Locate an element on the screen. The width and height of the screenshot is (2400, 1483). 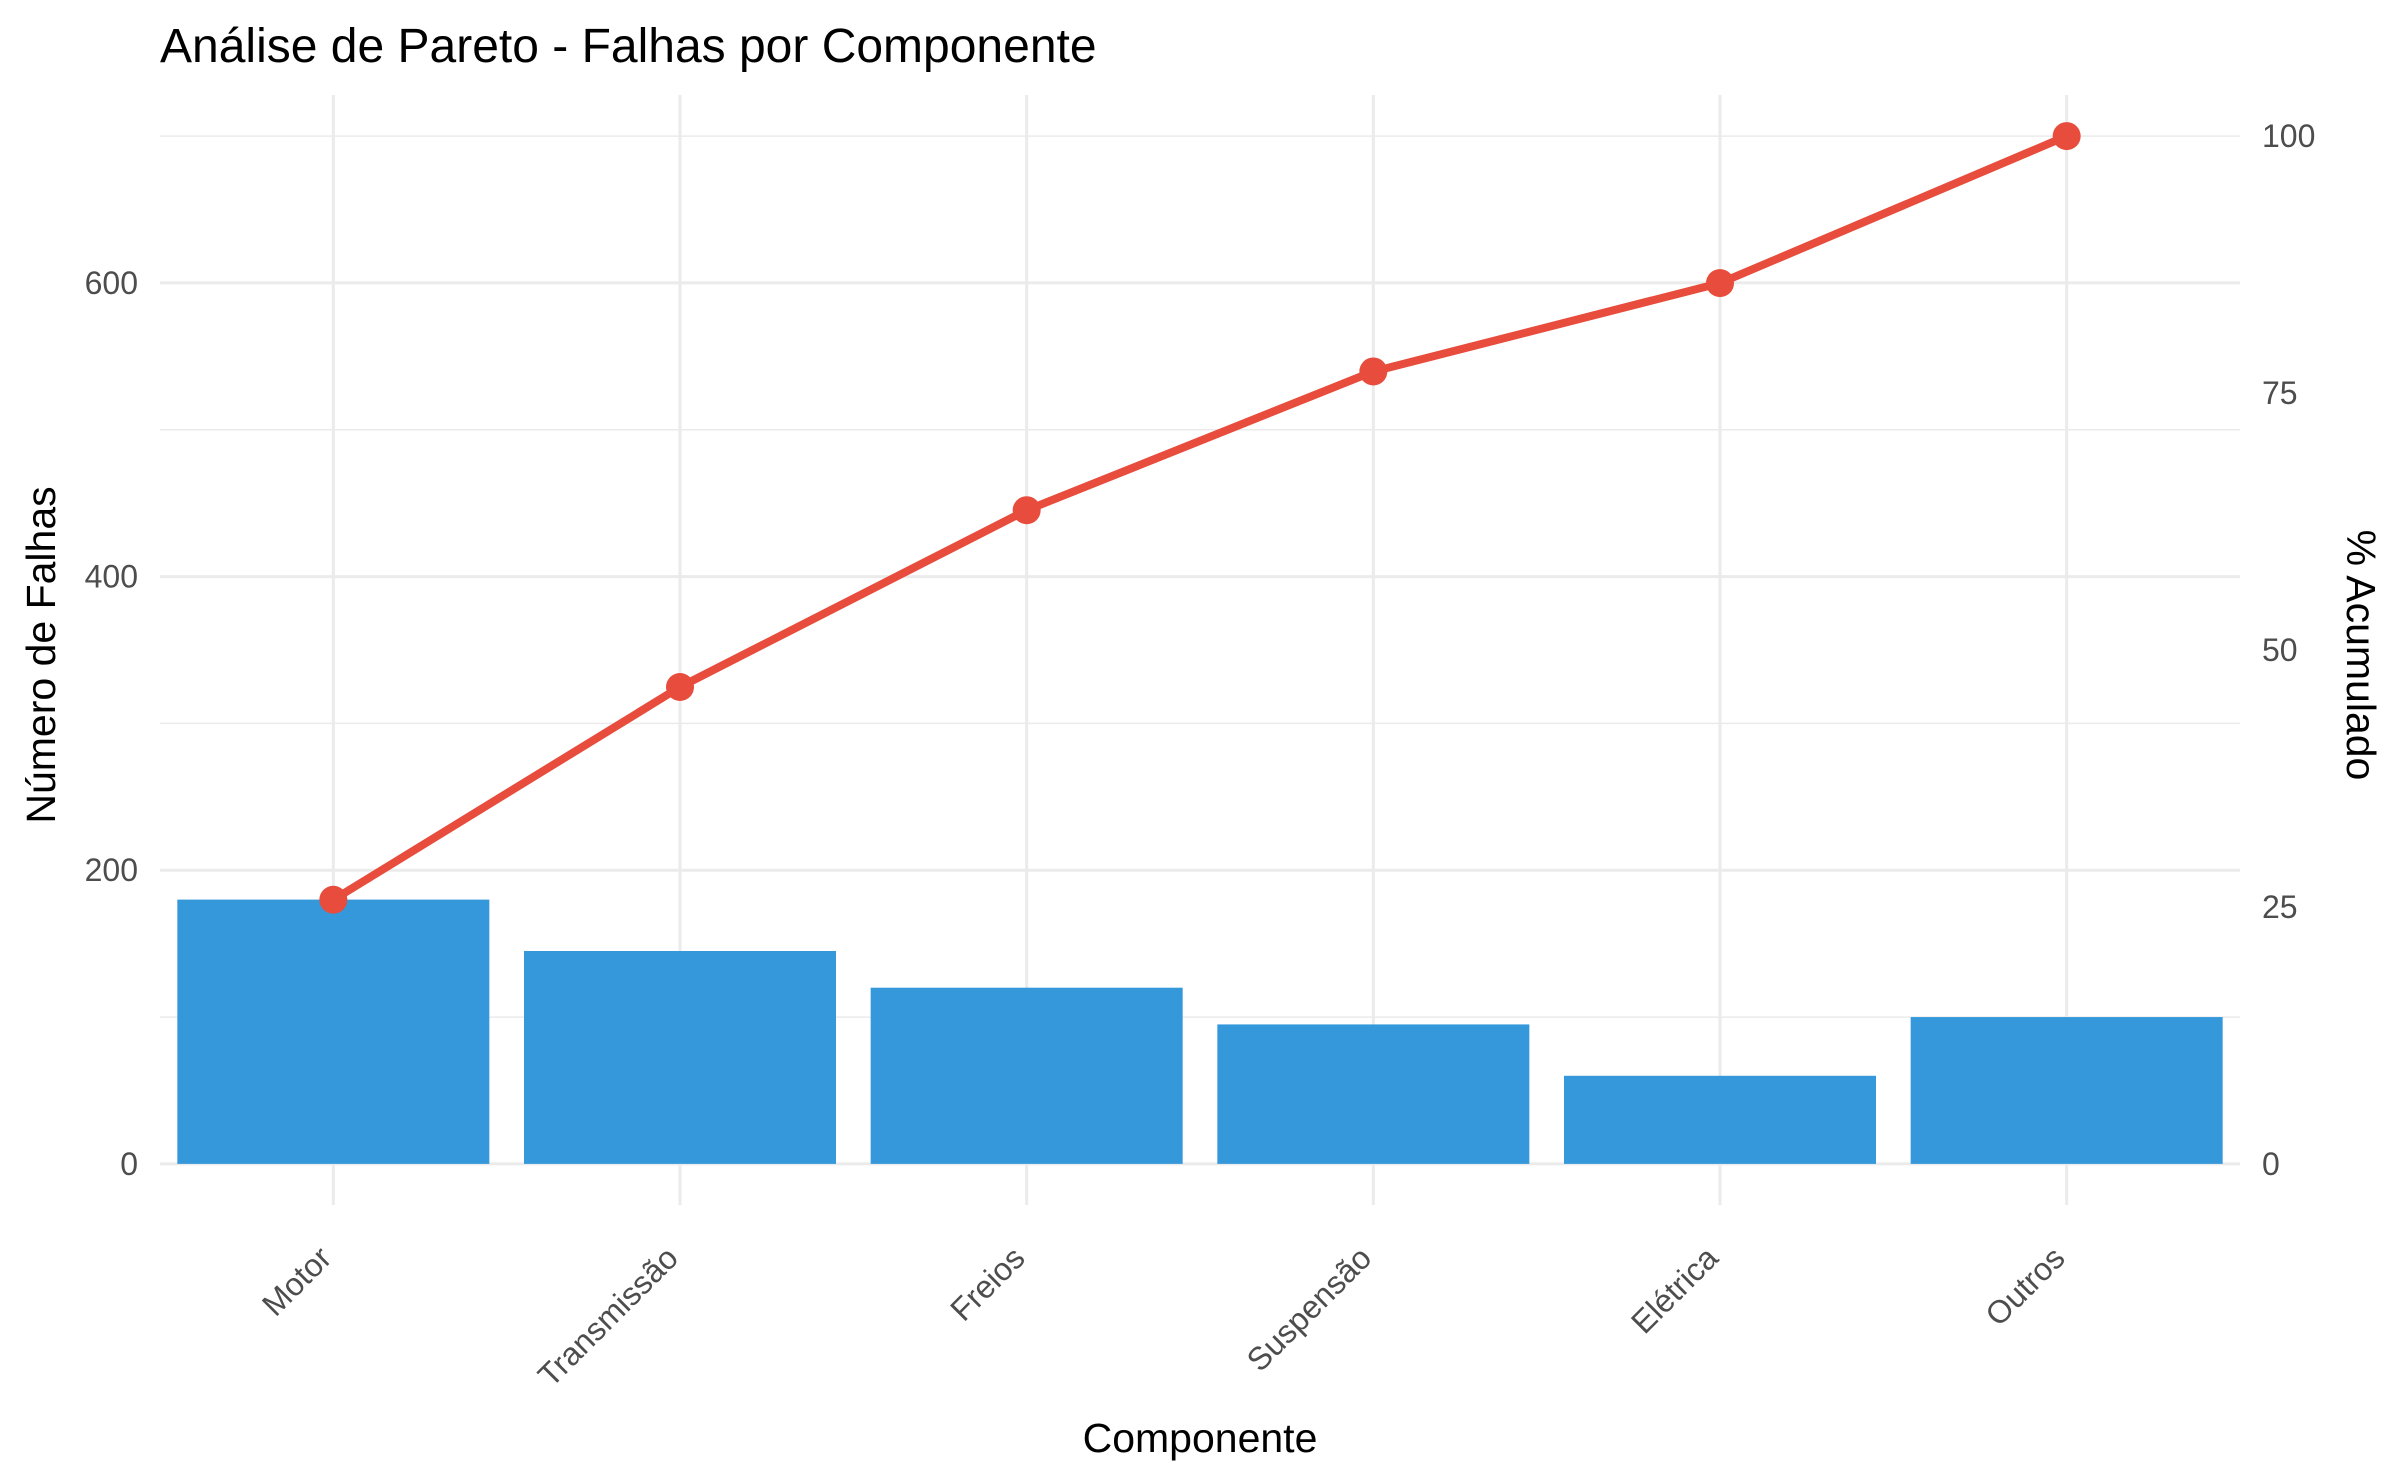
x-tick-label: Motor is located at coordinates (297, 1281).